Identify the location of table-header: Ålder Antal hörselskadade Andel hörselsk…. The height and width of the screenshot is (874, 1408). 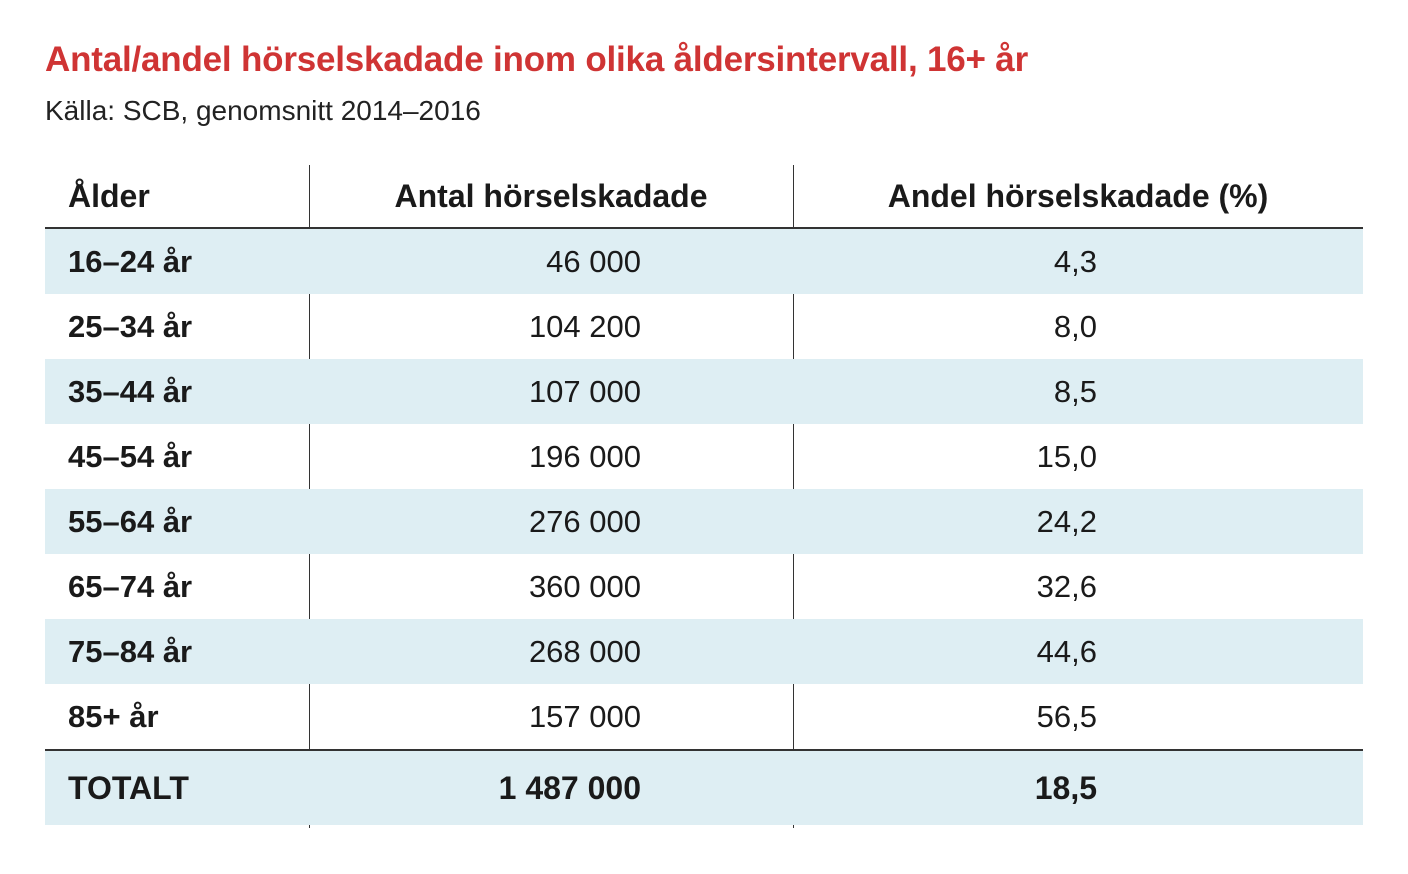
(704, 197).